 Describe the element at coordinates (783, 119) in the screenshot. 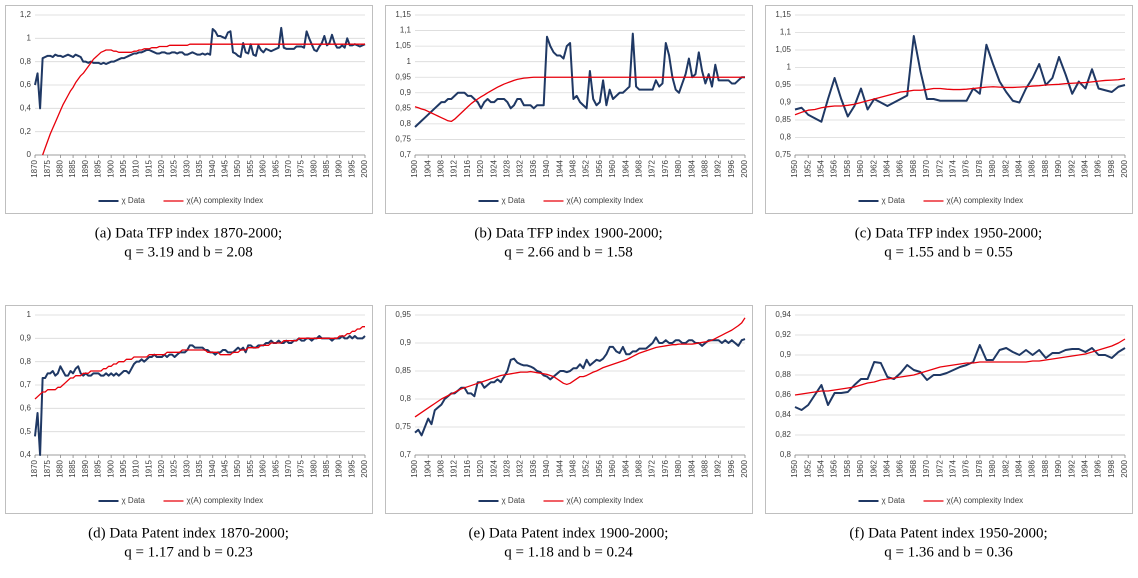

I see `y-tick-label: 0,85` at that location.